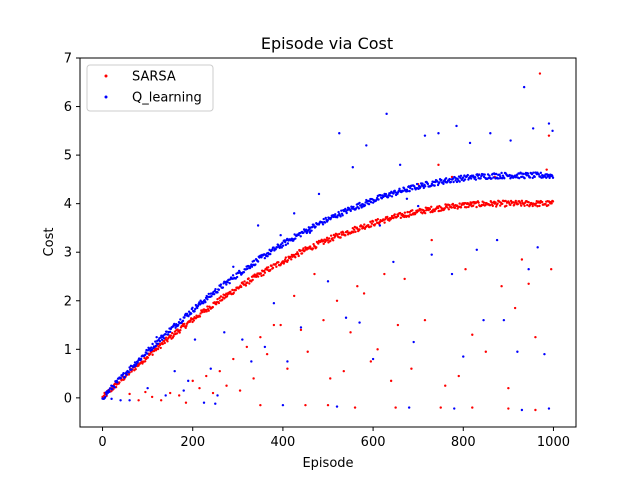 The width and height of the screenshot is (640, 480). Describe the element at coordinates (68, 204) in the screenshot. I see `y-tick-label: 4` at that location.